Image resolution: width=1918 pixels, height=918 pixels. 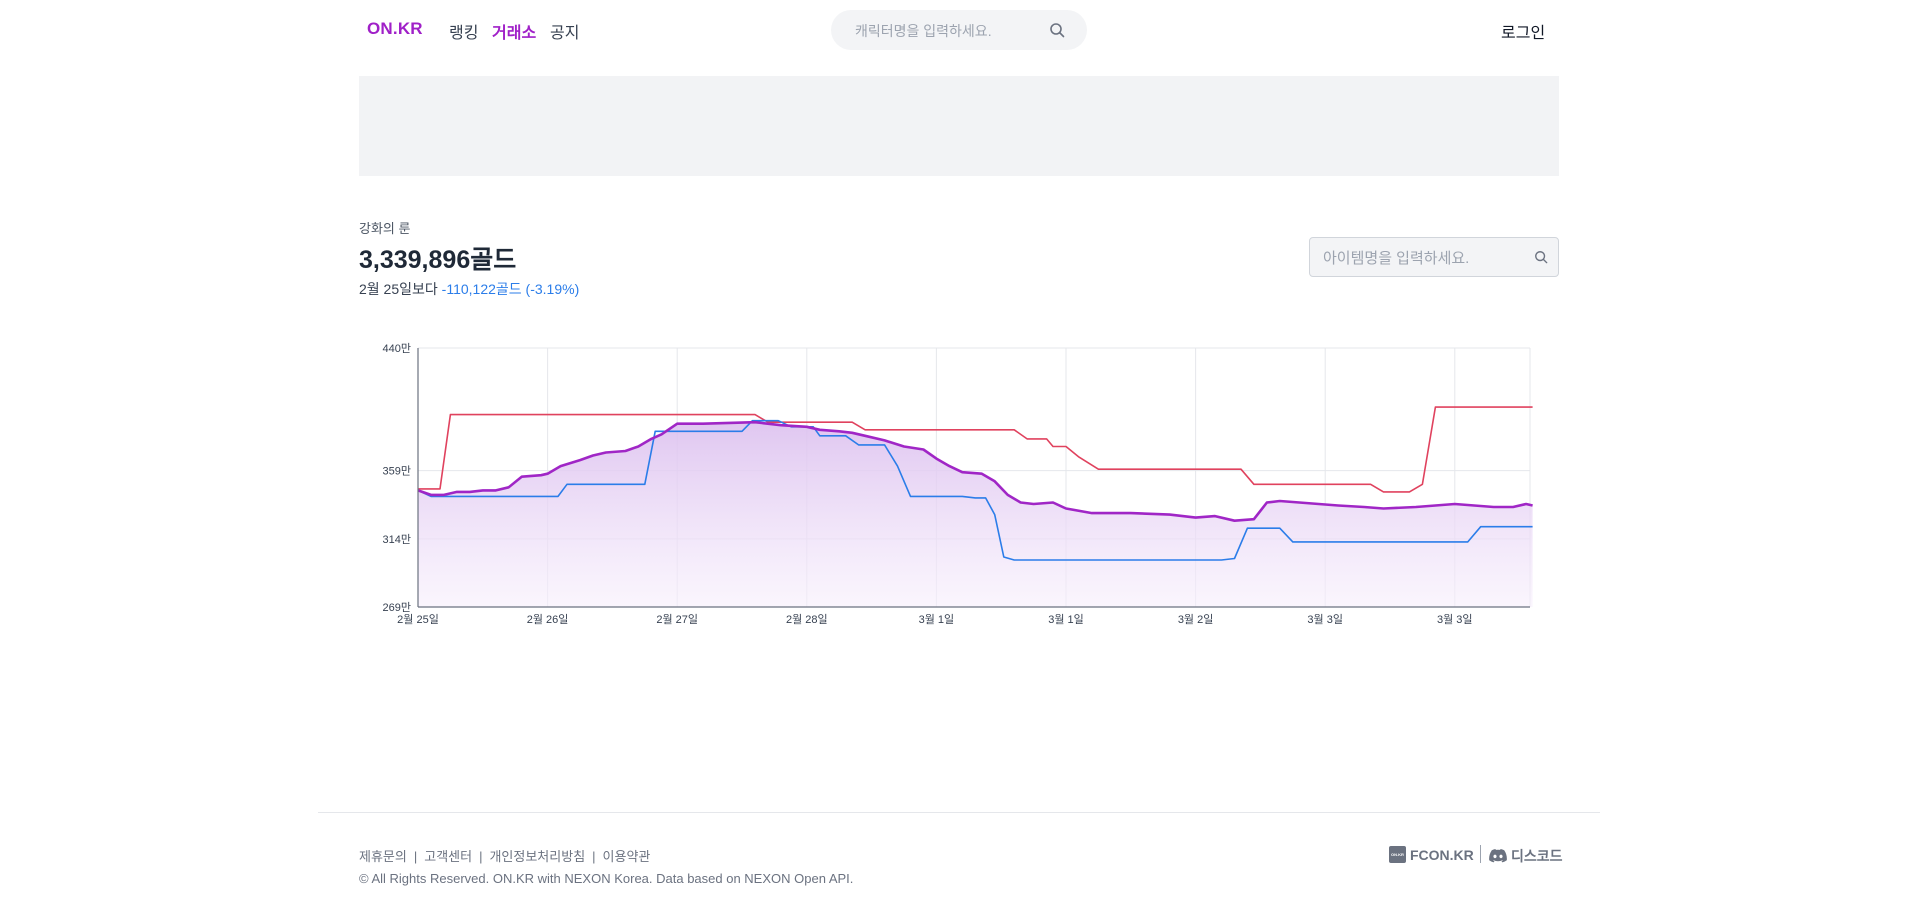 I want to click on nav-notice: 공지, so click(x=565, y=33).